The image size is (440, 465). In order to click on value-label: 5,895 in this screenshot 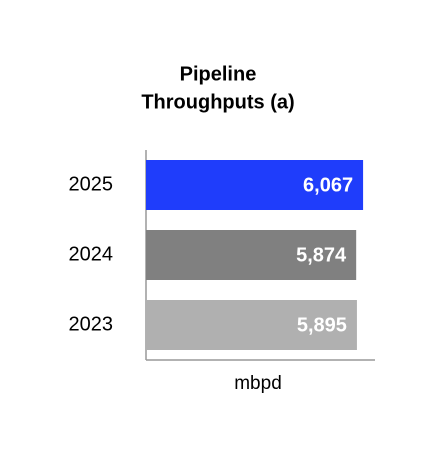, I will do `click(322, 325)`.